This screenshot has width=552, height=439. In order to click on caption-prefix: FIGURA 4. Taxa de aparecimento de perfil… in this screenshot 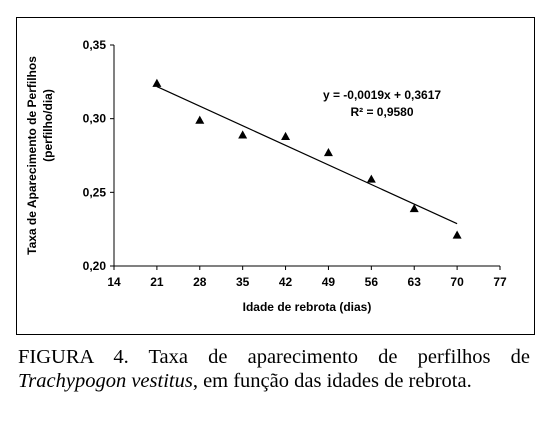, I will do `click(274, 357)`.